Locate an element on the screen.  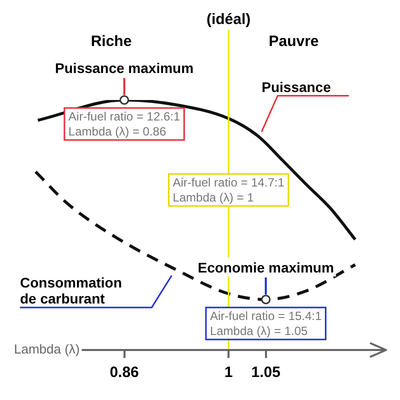
x-axis-title: Lambda (λ) is located at coordinates (47, 349).